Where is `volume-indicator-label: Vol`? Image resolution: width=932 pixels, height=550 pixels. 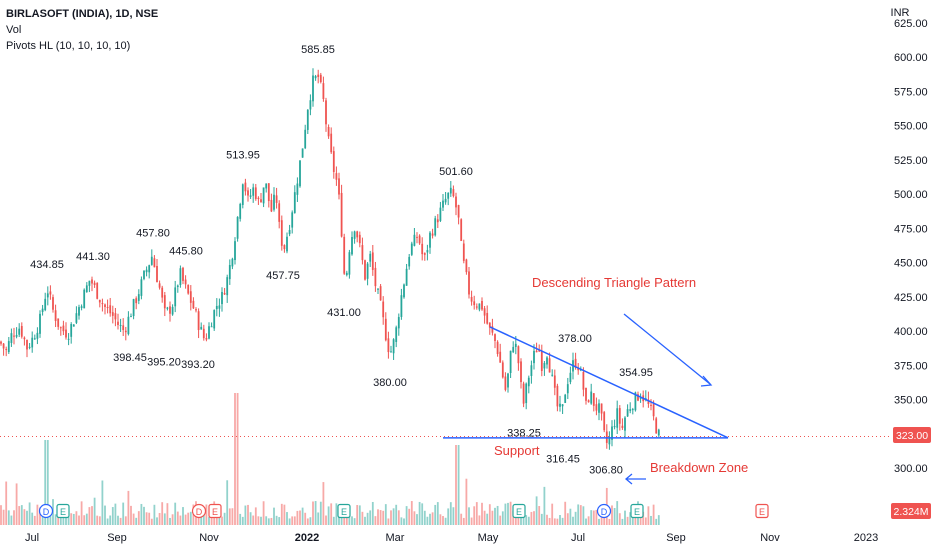 volume-indicator-label: Vol is located at coordinates (14, 30).